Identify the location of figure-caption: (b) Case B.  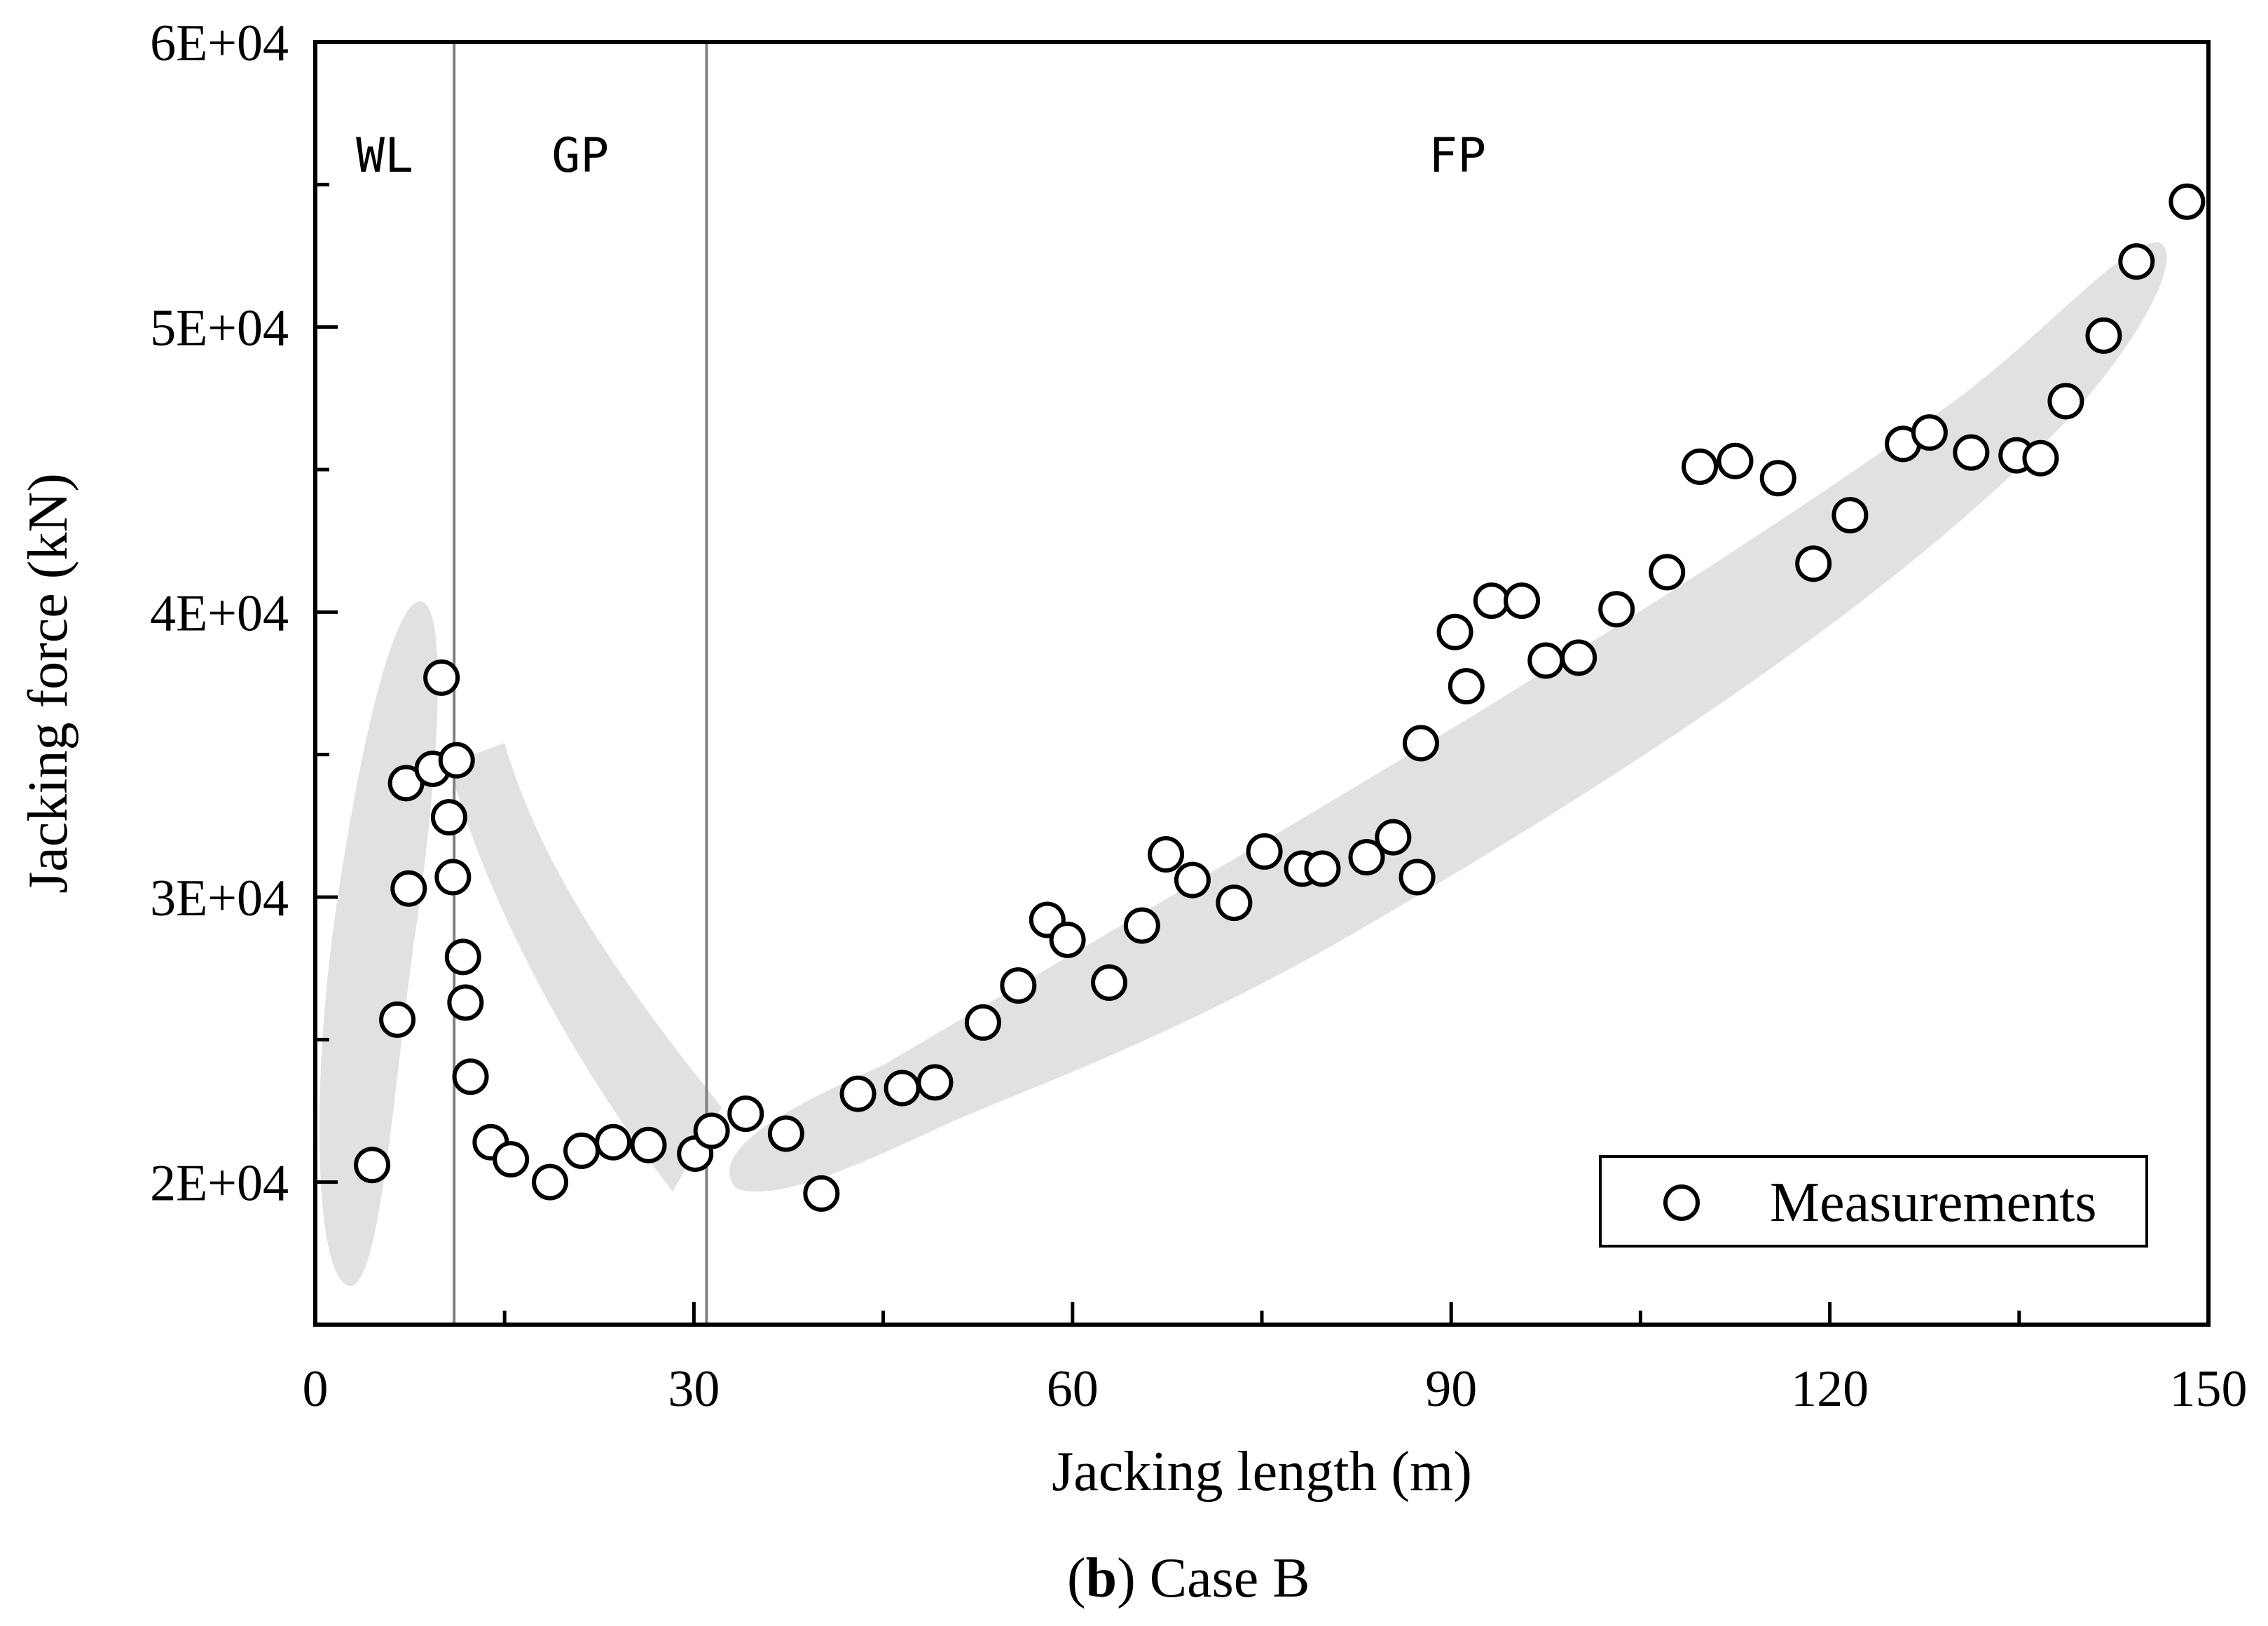
(1188, 1579).